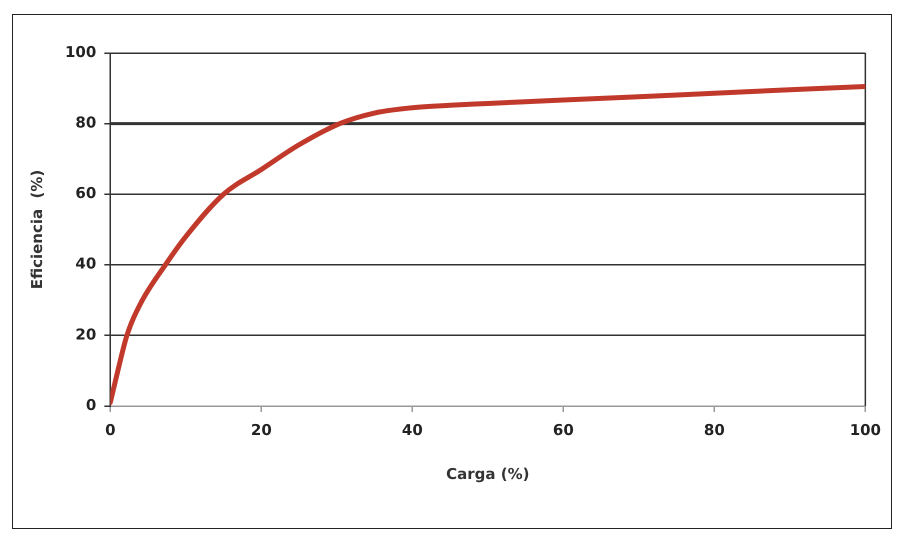  What do you see at coordinates (85, 122) in the screenshot?
I see `y-tick-label: 80` at bounding box center [85, 122].